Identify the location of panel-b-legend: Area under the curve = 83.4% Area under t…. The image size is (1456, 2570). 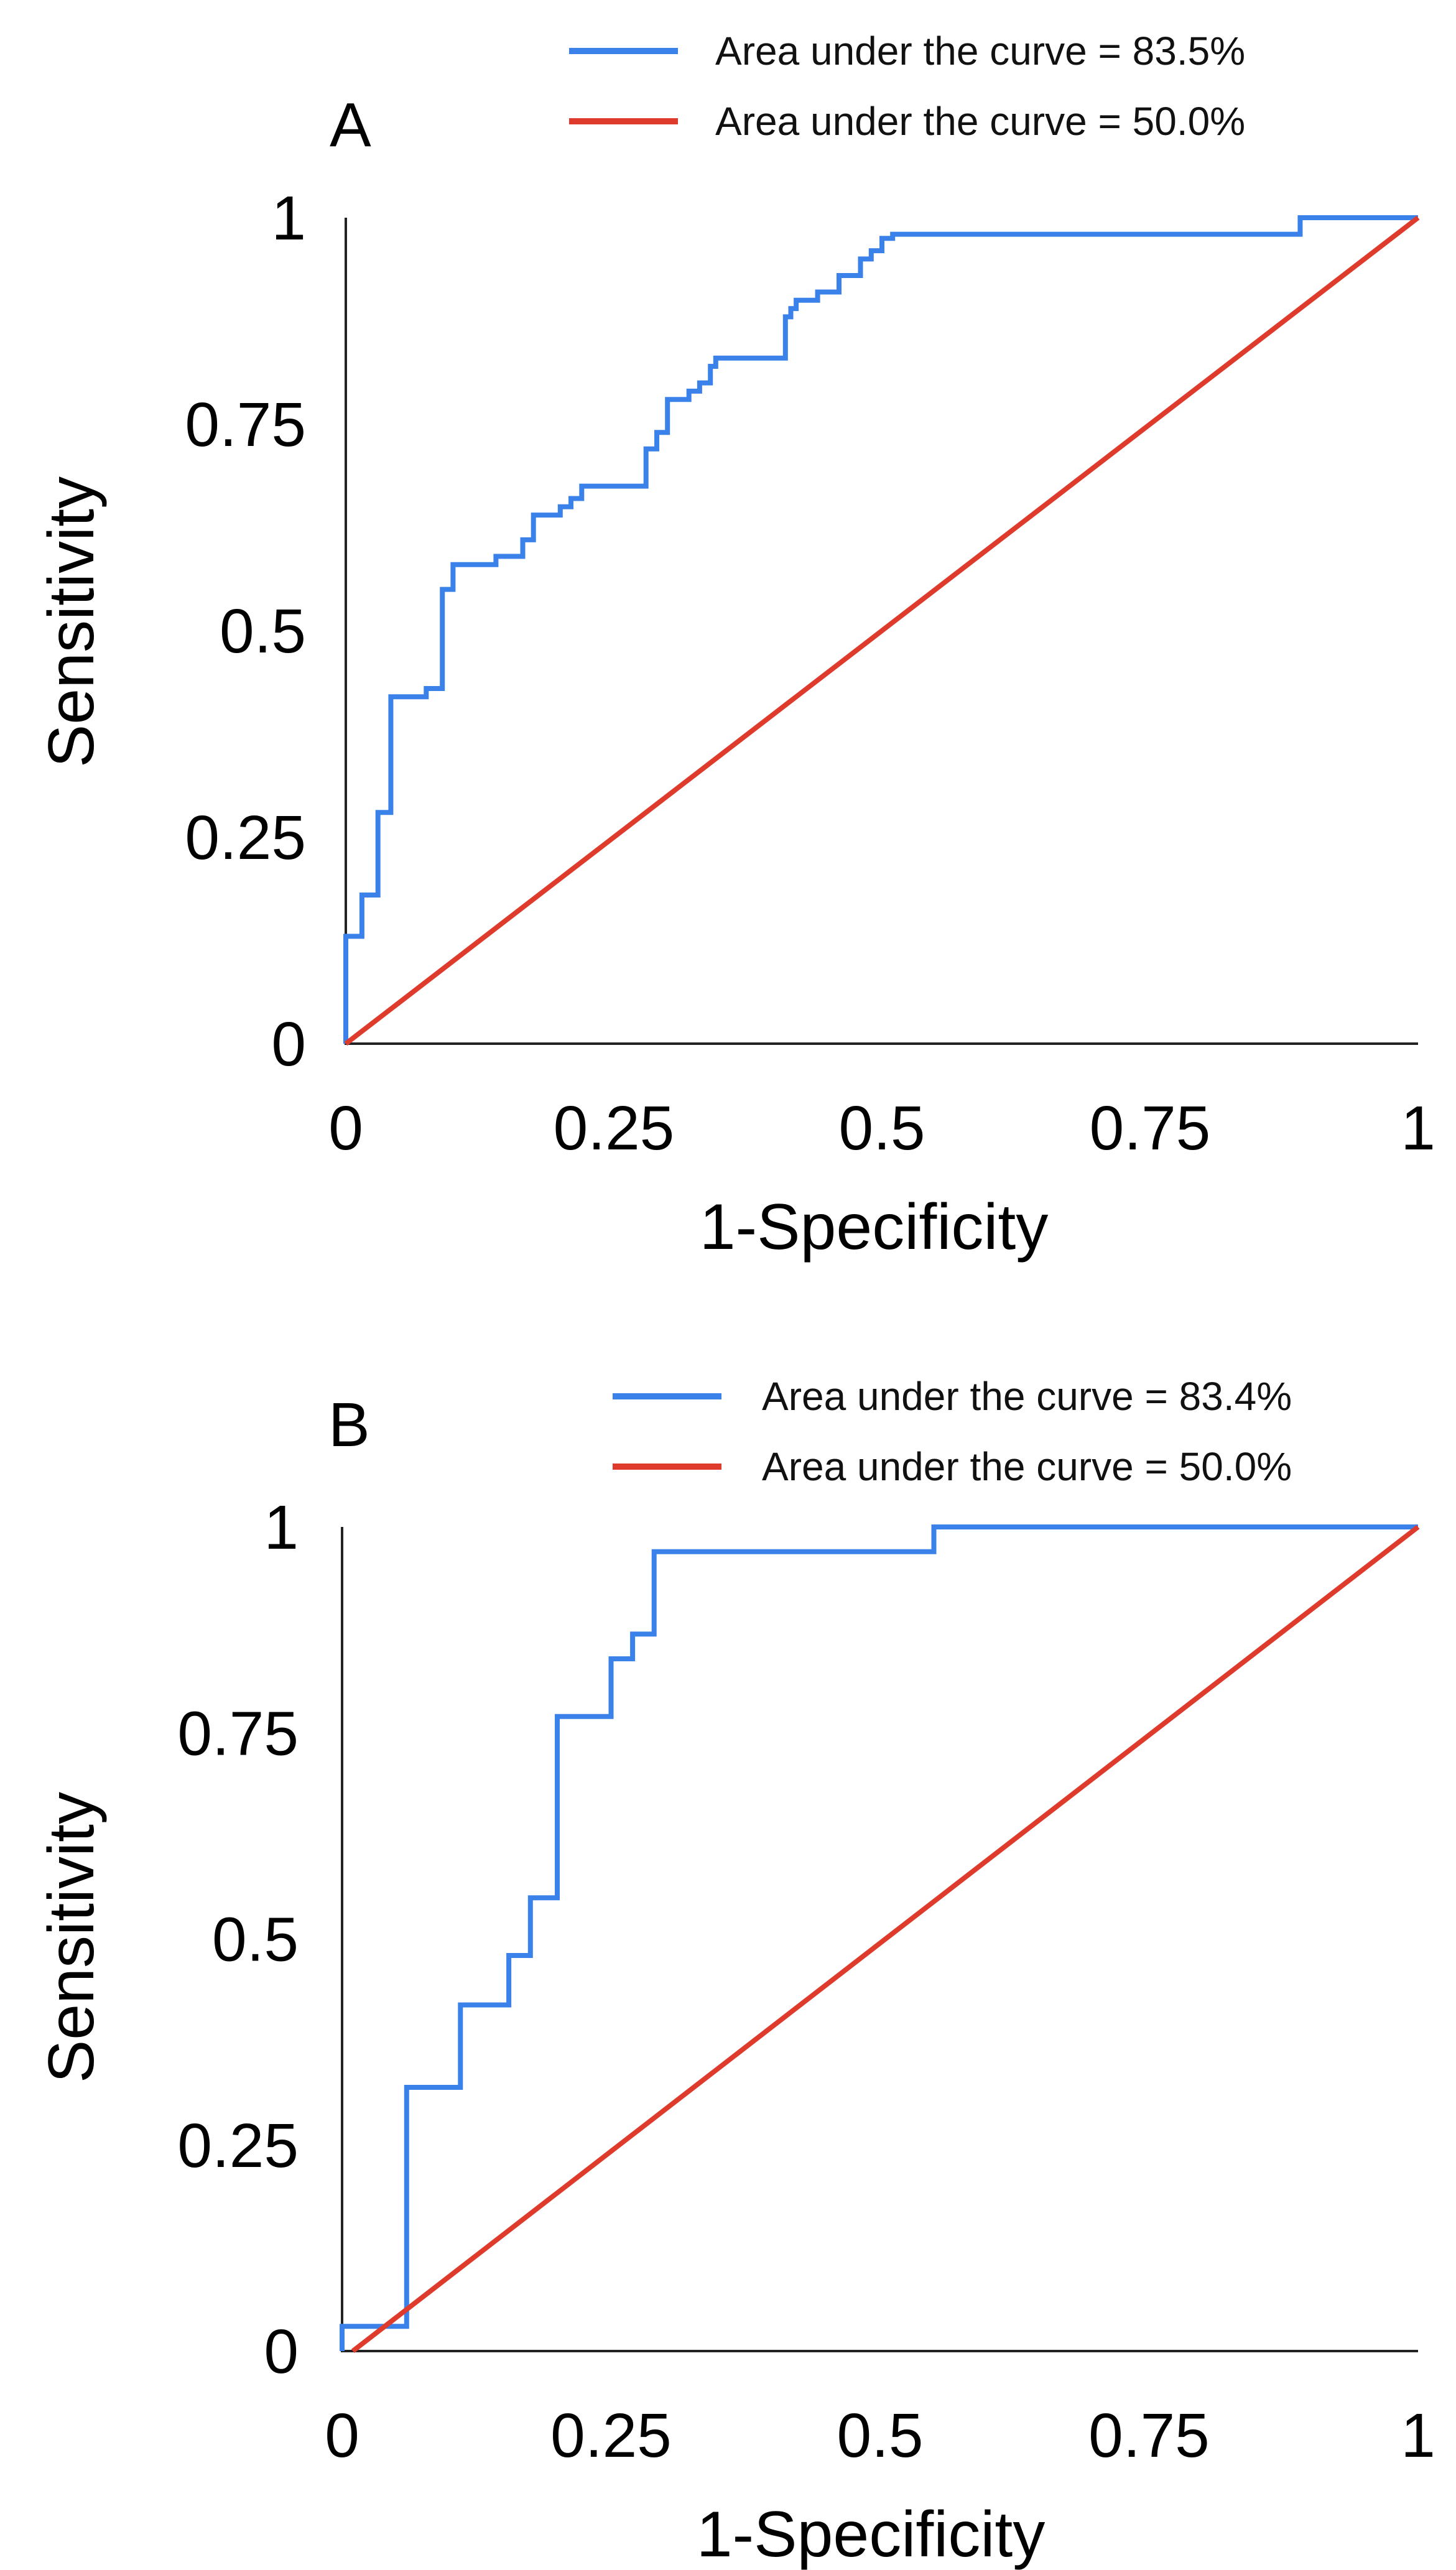
(952, 1432).